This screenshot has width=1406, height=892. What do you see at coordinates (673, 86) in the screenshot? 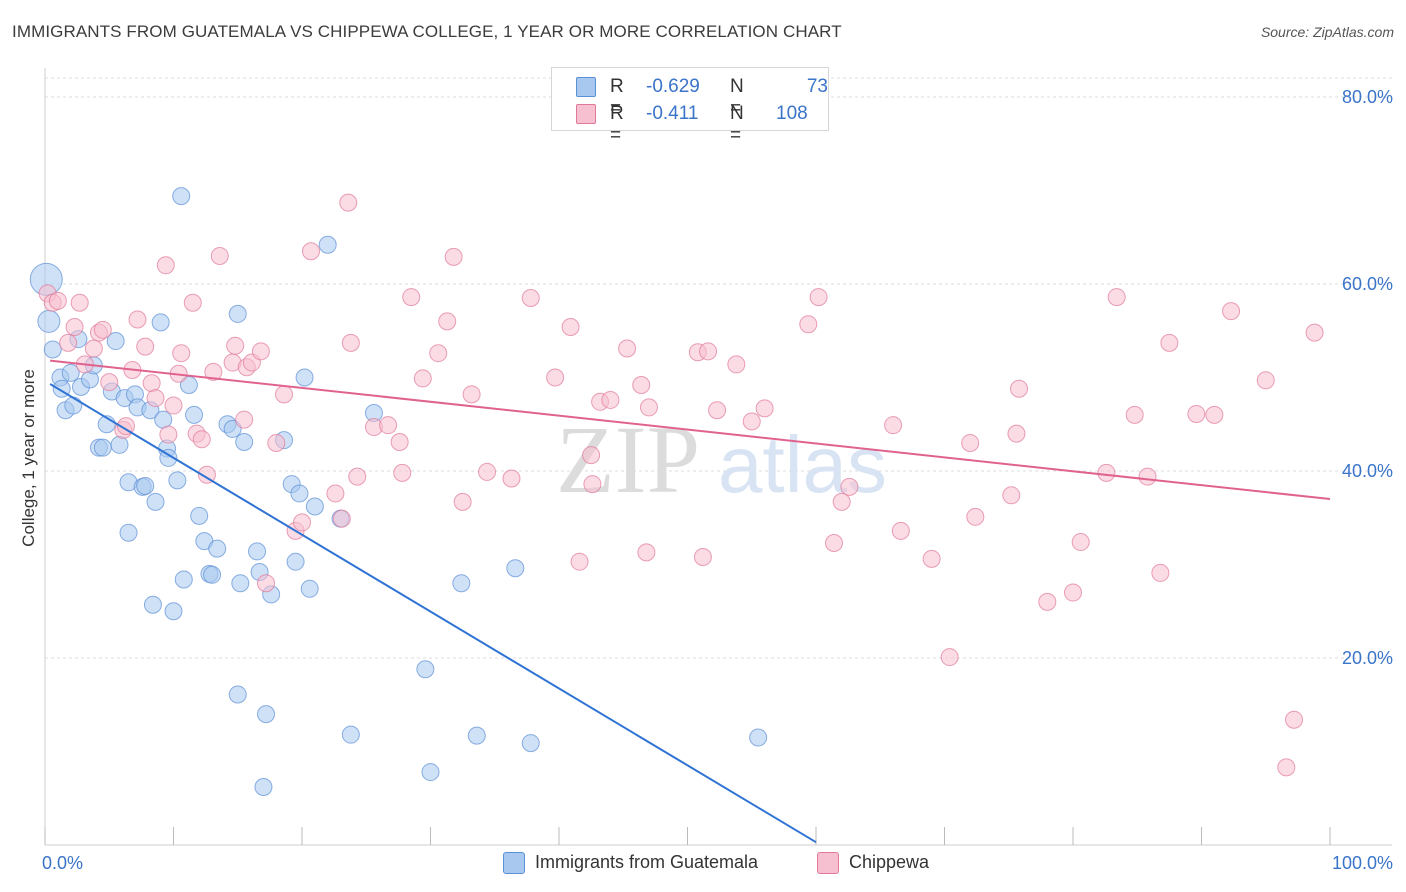
I see `legend-r-value: -0.629` at bounding box center [673, 86].